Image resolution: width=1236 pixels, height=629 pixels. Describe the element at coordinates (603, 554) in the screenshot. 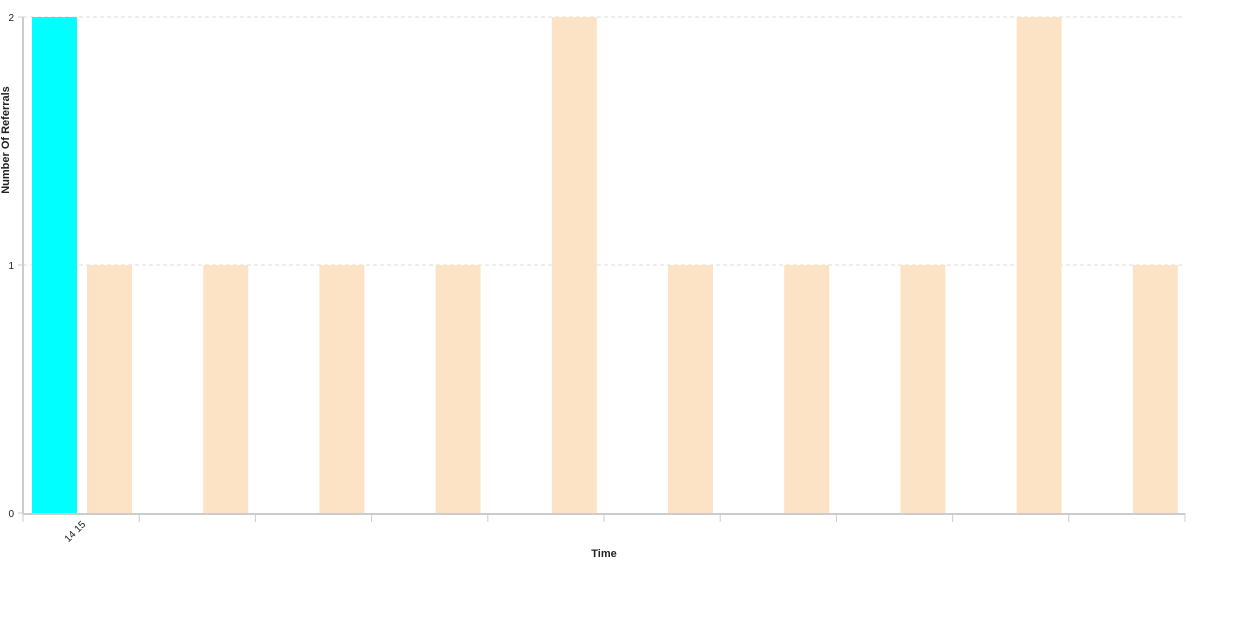

I see `x-axis-label: Time` at that location.